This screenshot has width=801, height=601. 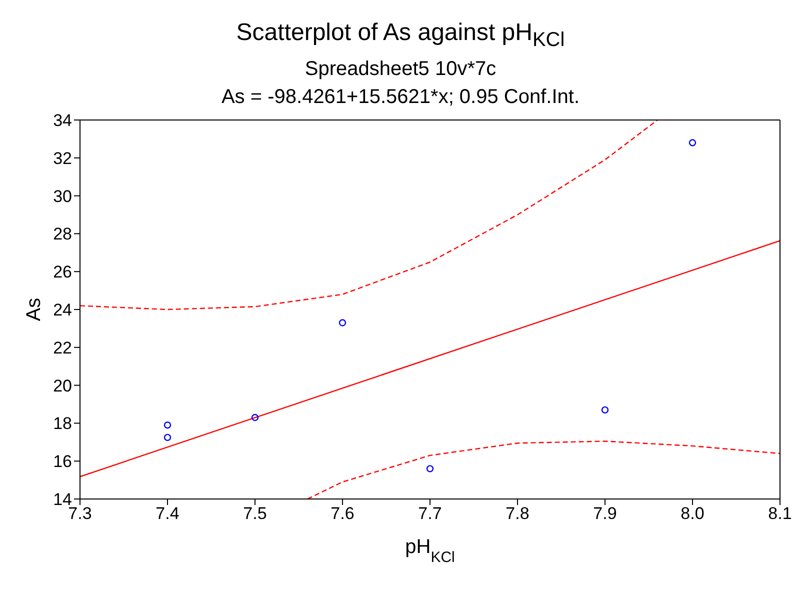 What do you see at coordinates (400, 97) in the screenshot?
I see `text: As = -98.4261+15.5621*x; 0.95 Conf.Int.` at bounding box center [400, 97].